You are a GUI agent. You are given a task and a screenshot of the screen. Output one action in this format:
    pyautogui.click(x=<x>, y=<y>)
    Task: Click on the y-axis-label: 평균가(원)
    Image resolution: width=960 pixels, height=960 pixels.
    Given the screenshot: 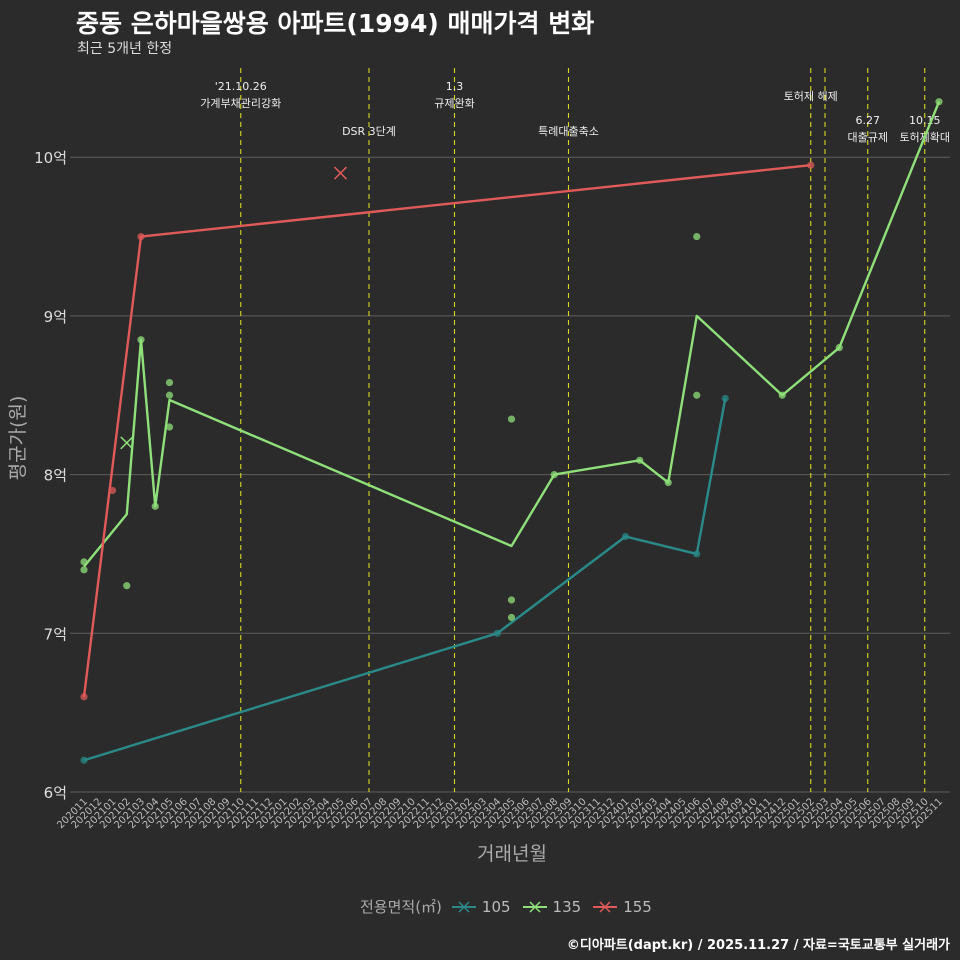 What is the action you would take?
    pyautogui.click(x=18, y=438)
    